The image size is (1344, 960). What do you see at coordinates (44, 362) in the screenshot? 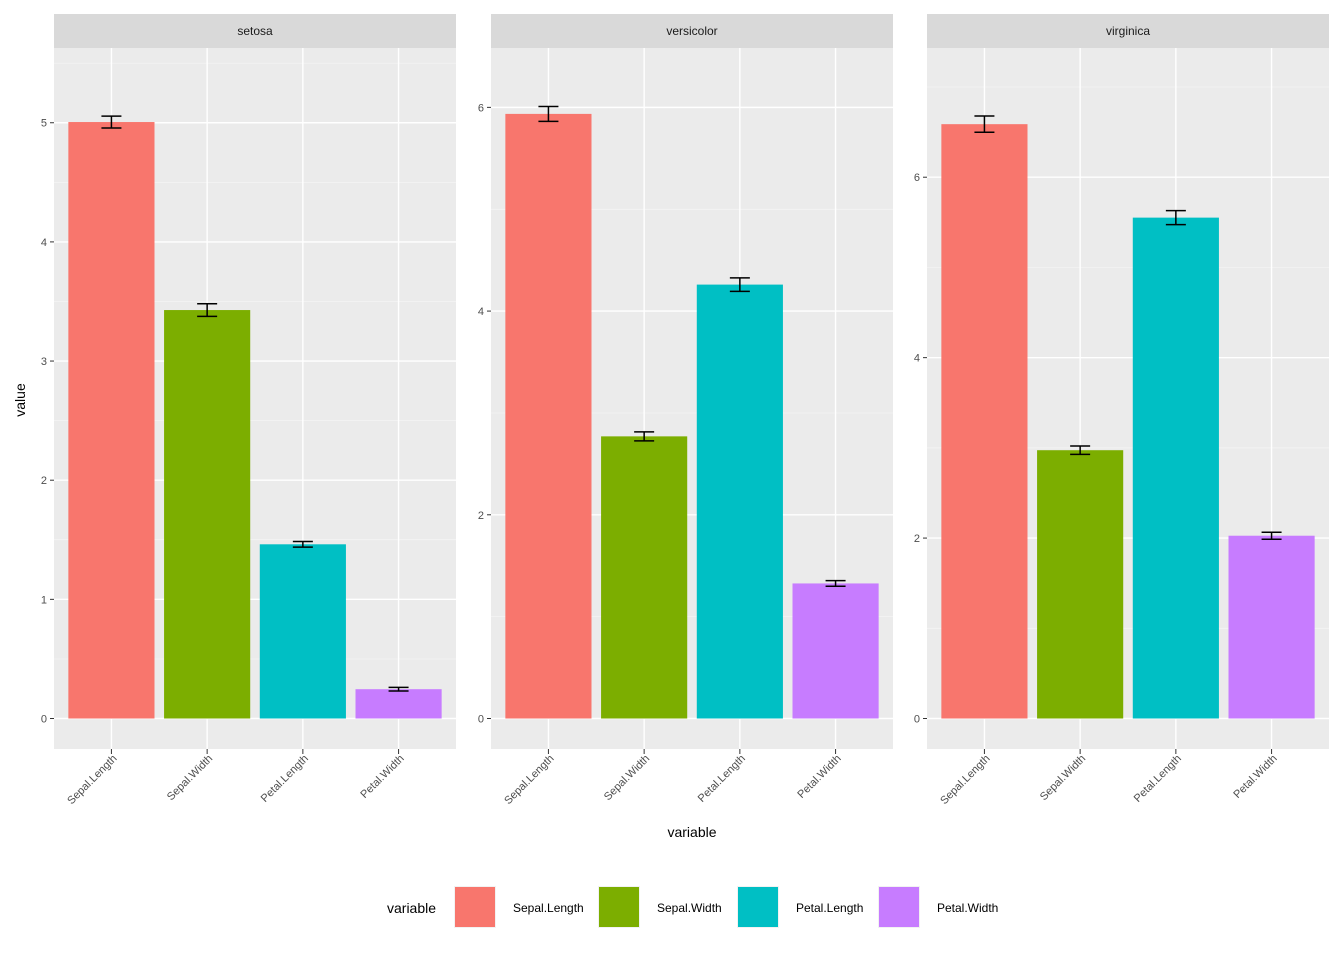
I see `y-tick-label: 3` at bounding box center [44, 362].